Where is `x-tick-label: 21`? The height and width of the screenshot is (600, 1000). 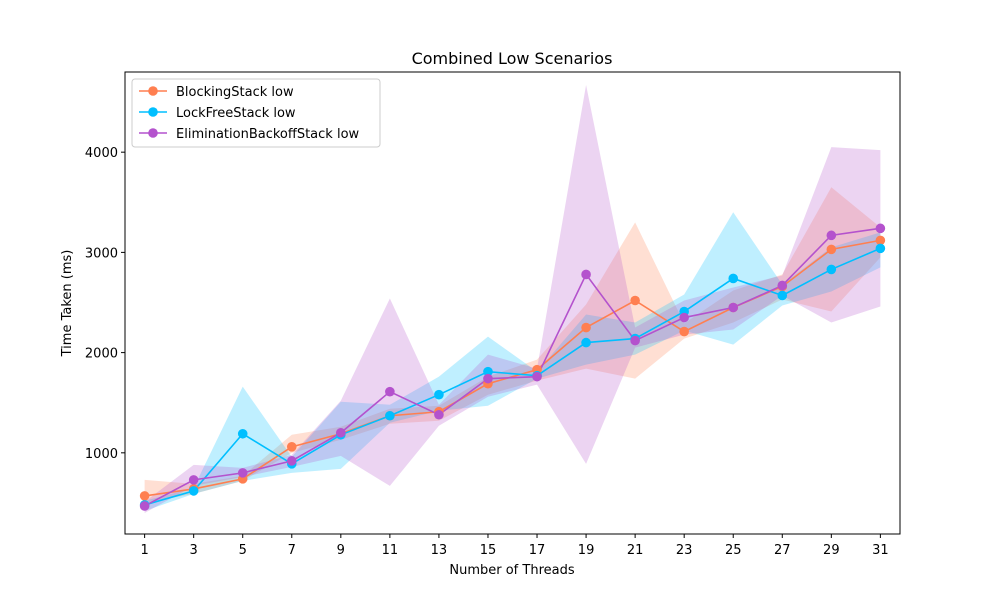 x-tick-label: 21 is located at coordinates (635, 550).